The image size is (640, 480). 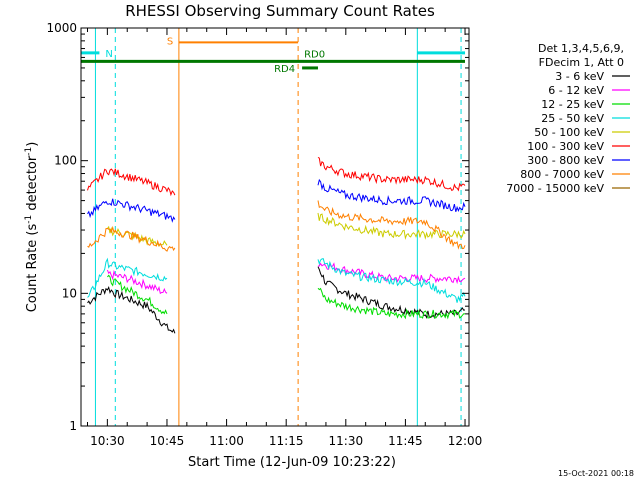 I want to click on legend-entry: 3 - 6 keV, so click(x=579, y=76).